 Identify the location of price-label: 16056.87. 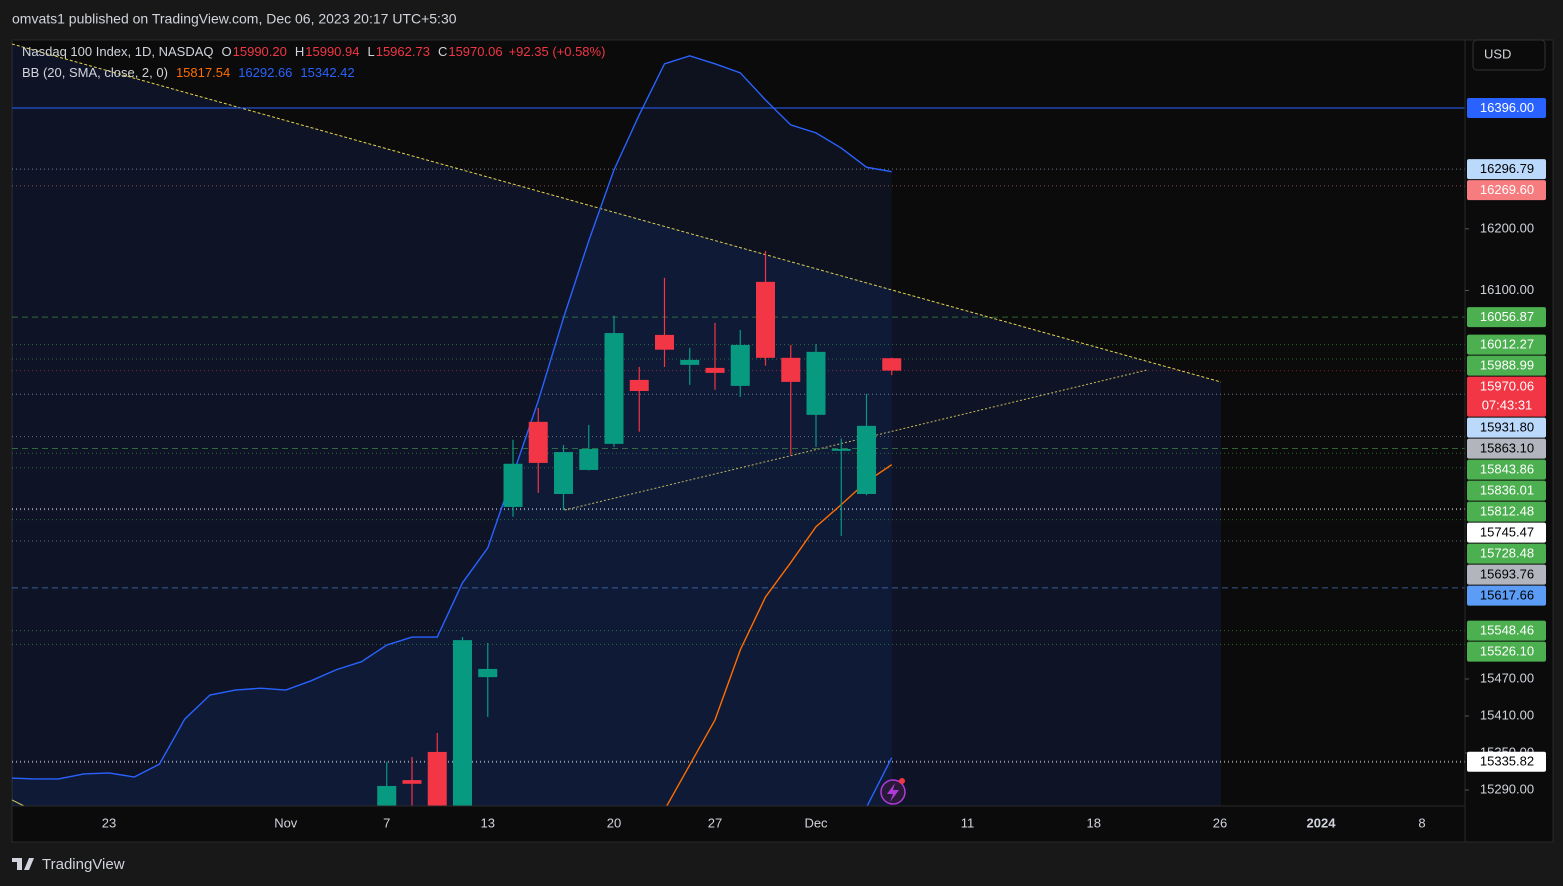
(1507, 316).